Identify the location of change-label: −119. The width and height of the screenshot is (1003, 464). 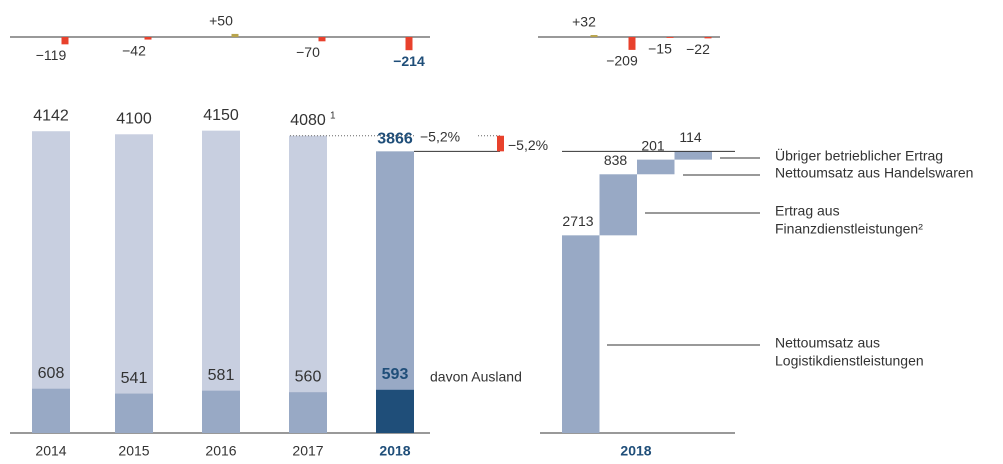
(51, 55).